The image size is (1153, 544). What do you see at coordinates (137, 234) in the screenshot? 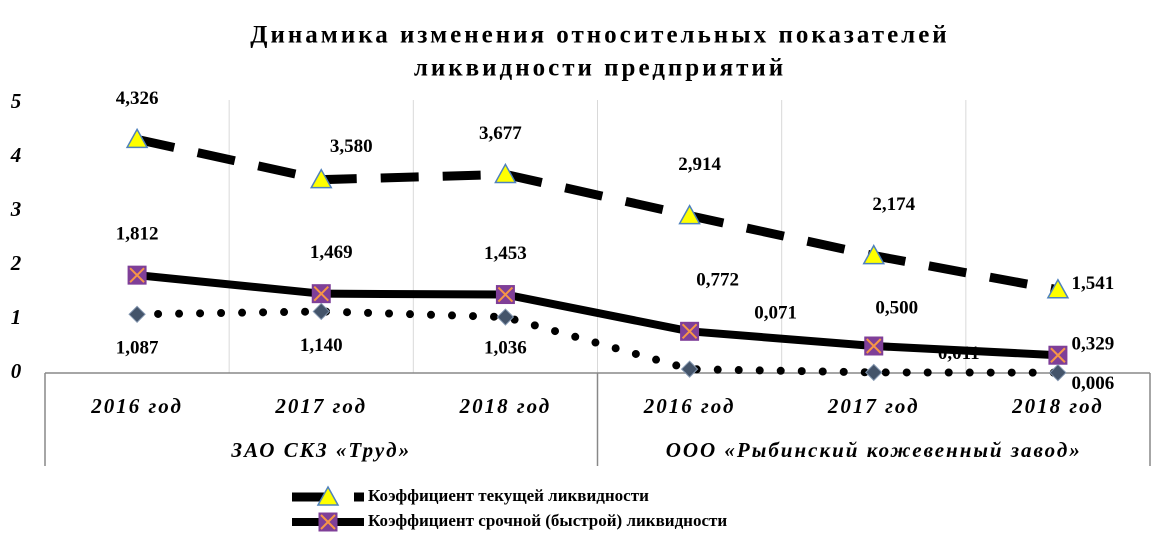
I see `data-label: 1,812` at bounding box center [137, 234].